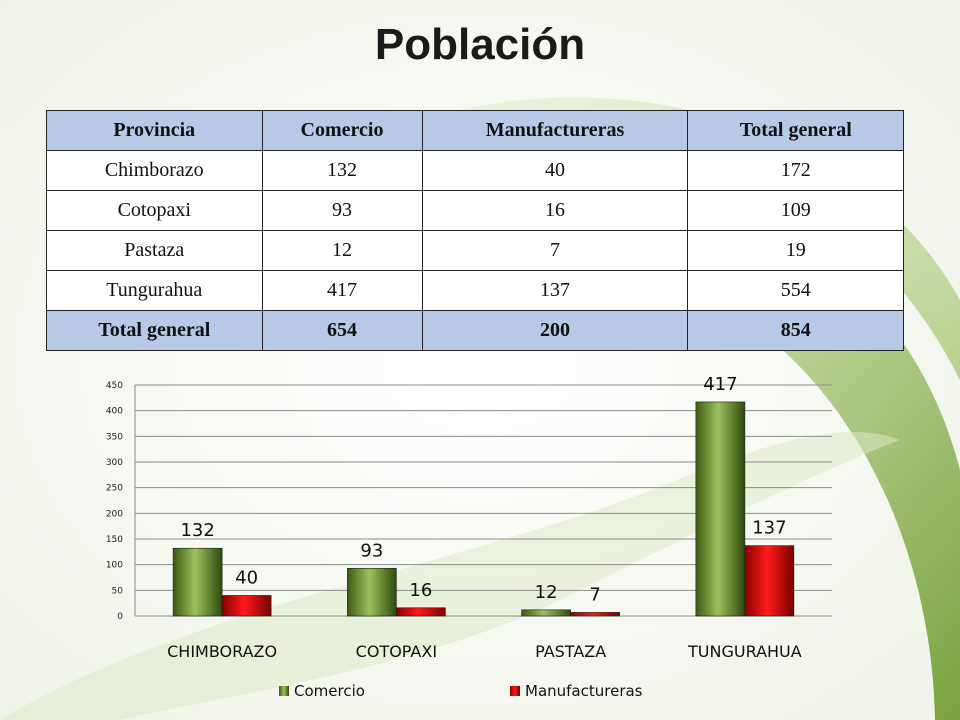  What do you see at coordinates (154, 170) in the screenshot?
I see `table-cell: Chimborazo` at bounding box center [154, 170].